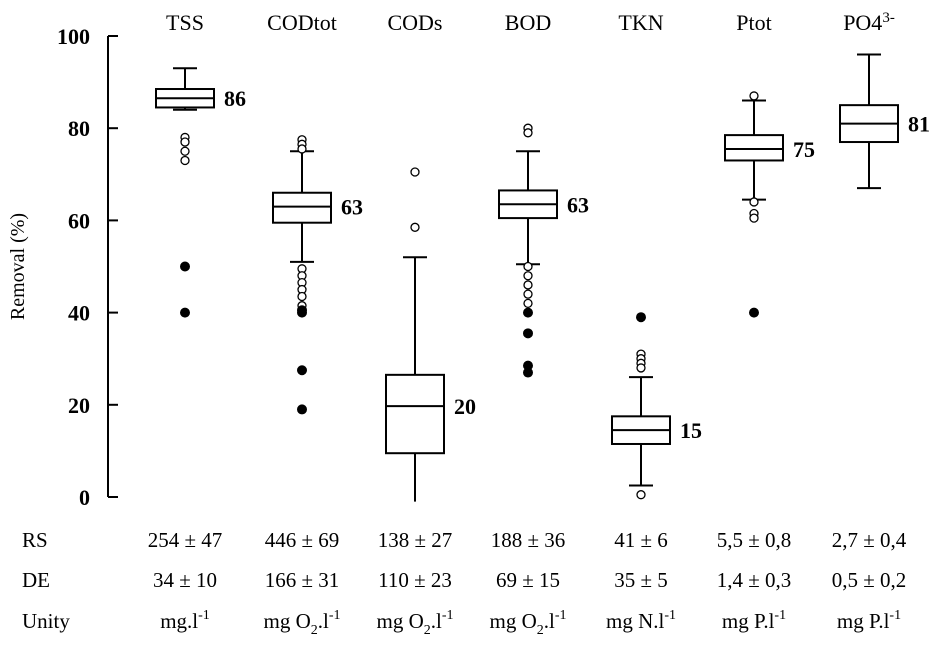 This screenshot has width=937, height=646. Describe the element at coordinates (415, 540) in the screenshot. I see `table-cell: 138 ± 27` at that location.